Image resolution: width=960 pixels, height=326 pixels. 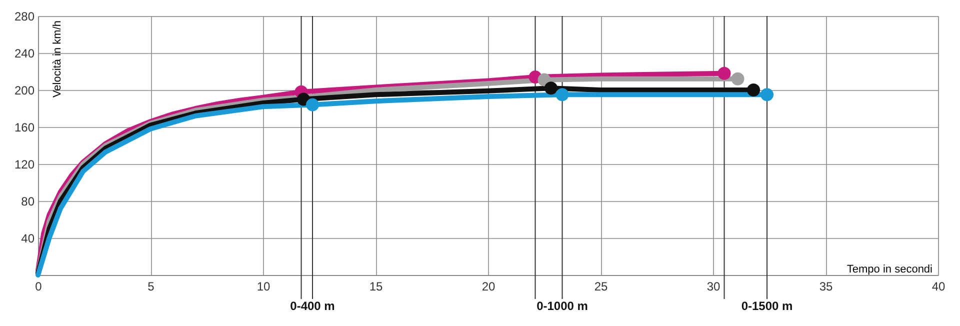 What do you see at coordinates (24, 127) in the screenshot?
I see `y-tick-label: 160` at bounding box center [24, 127].